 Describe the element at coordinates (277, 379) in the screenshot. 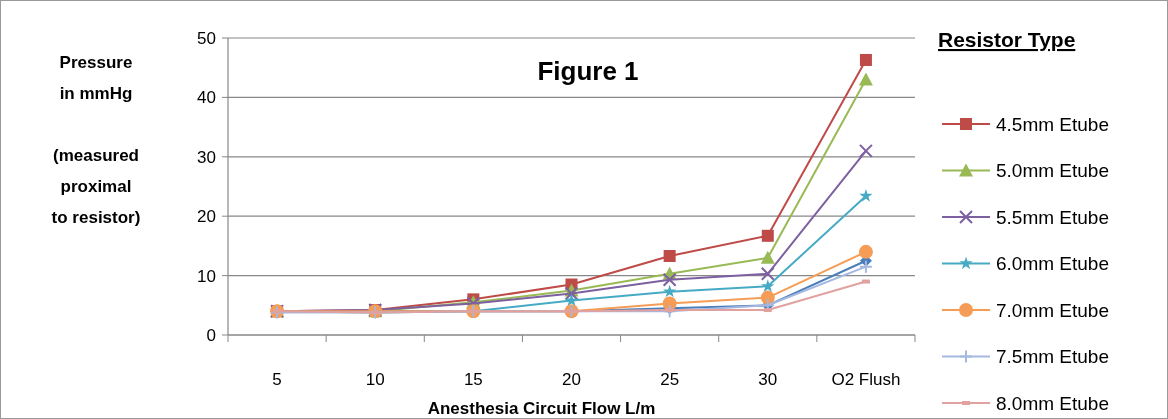

I see `x-tick-label: 5` at that location.